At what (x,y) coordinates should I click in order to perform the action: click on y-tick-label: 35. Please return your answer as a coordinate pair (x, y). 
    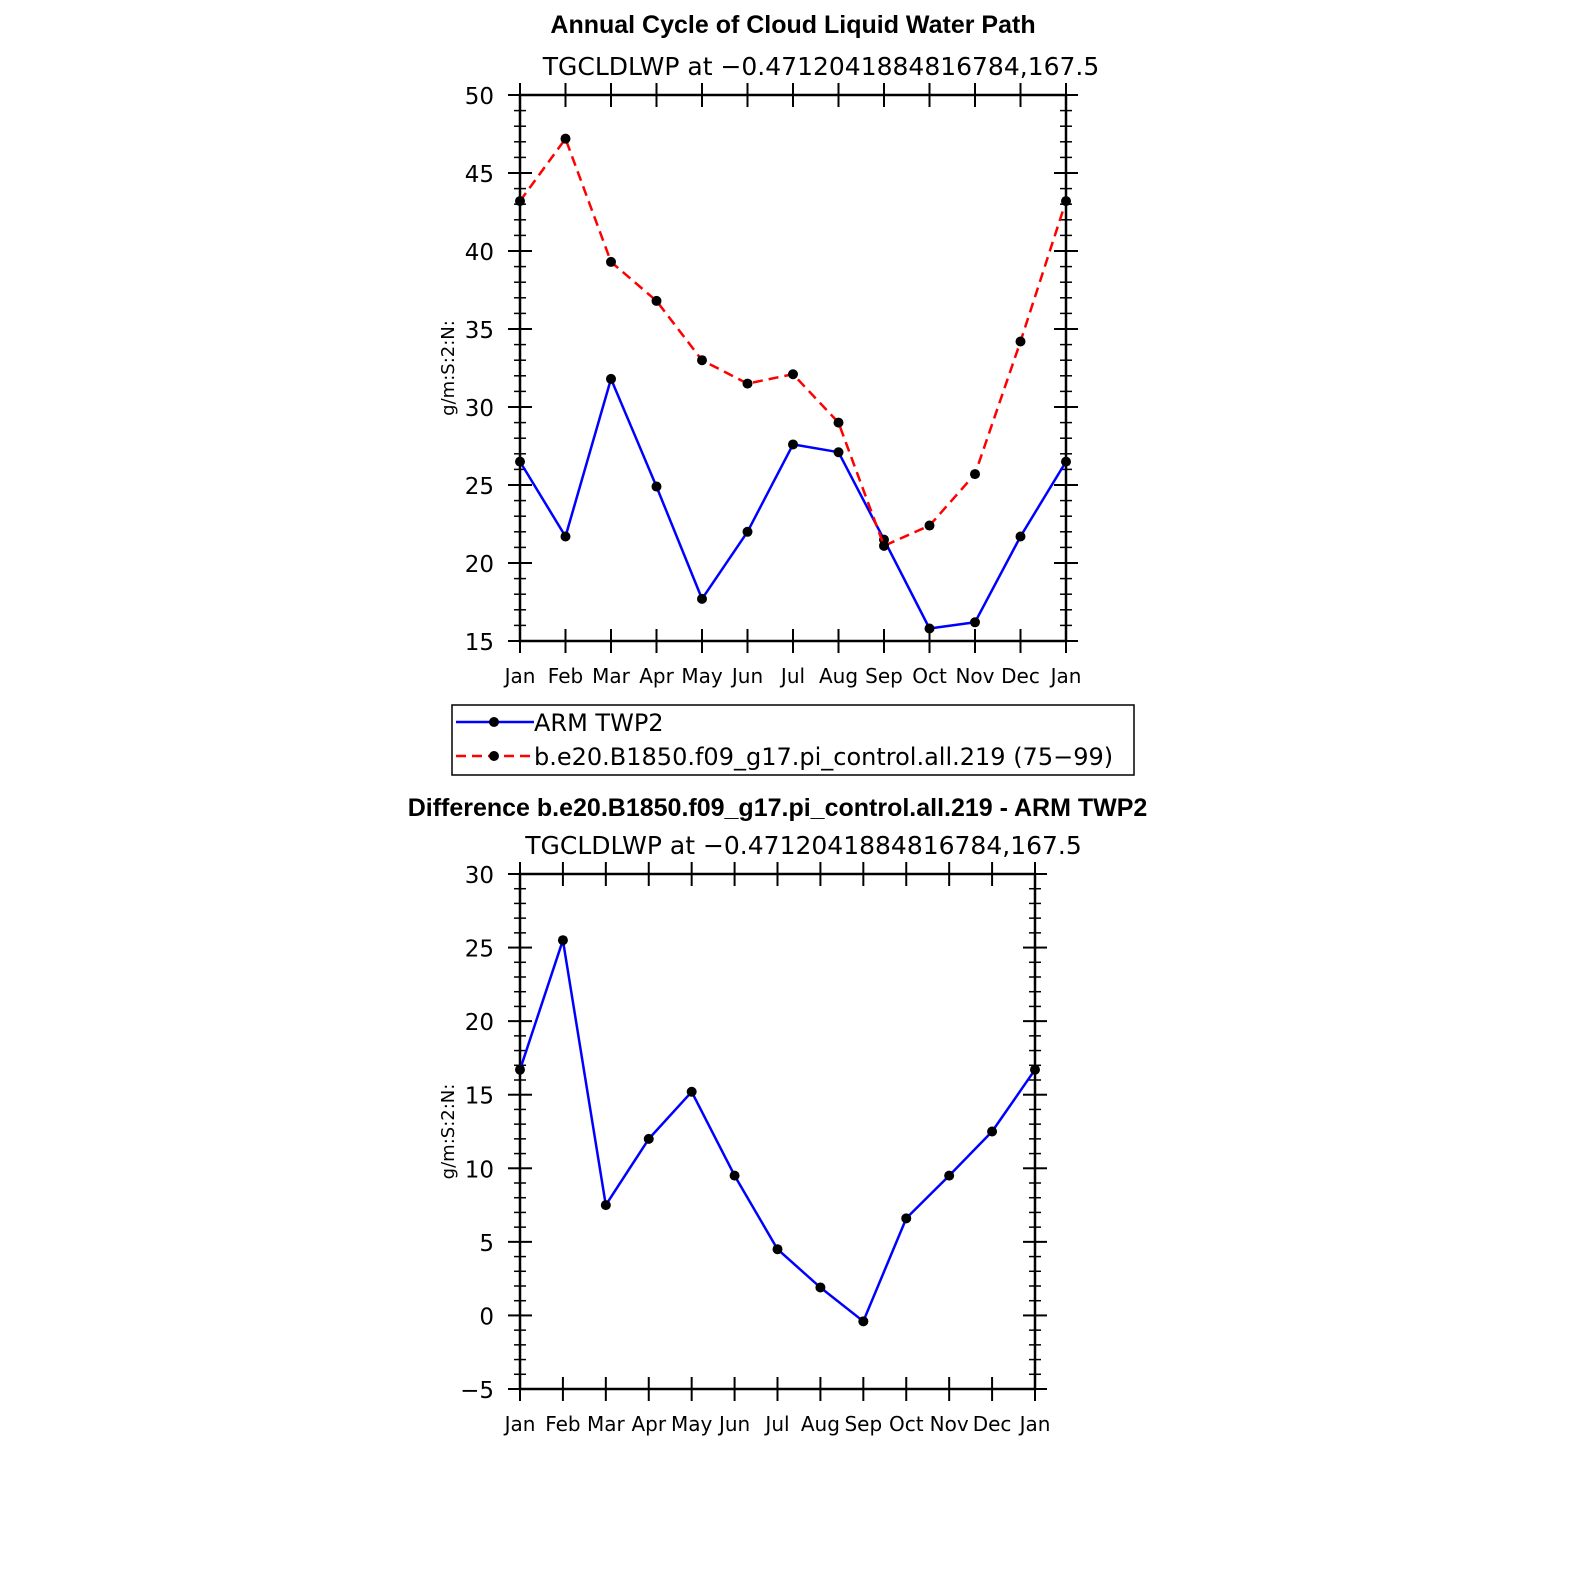
    Looking at the image, I should click on (479, 331).